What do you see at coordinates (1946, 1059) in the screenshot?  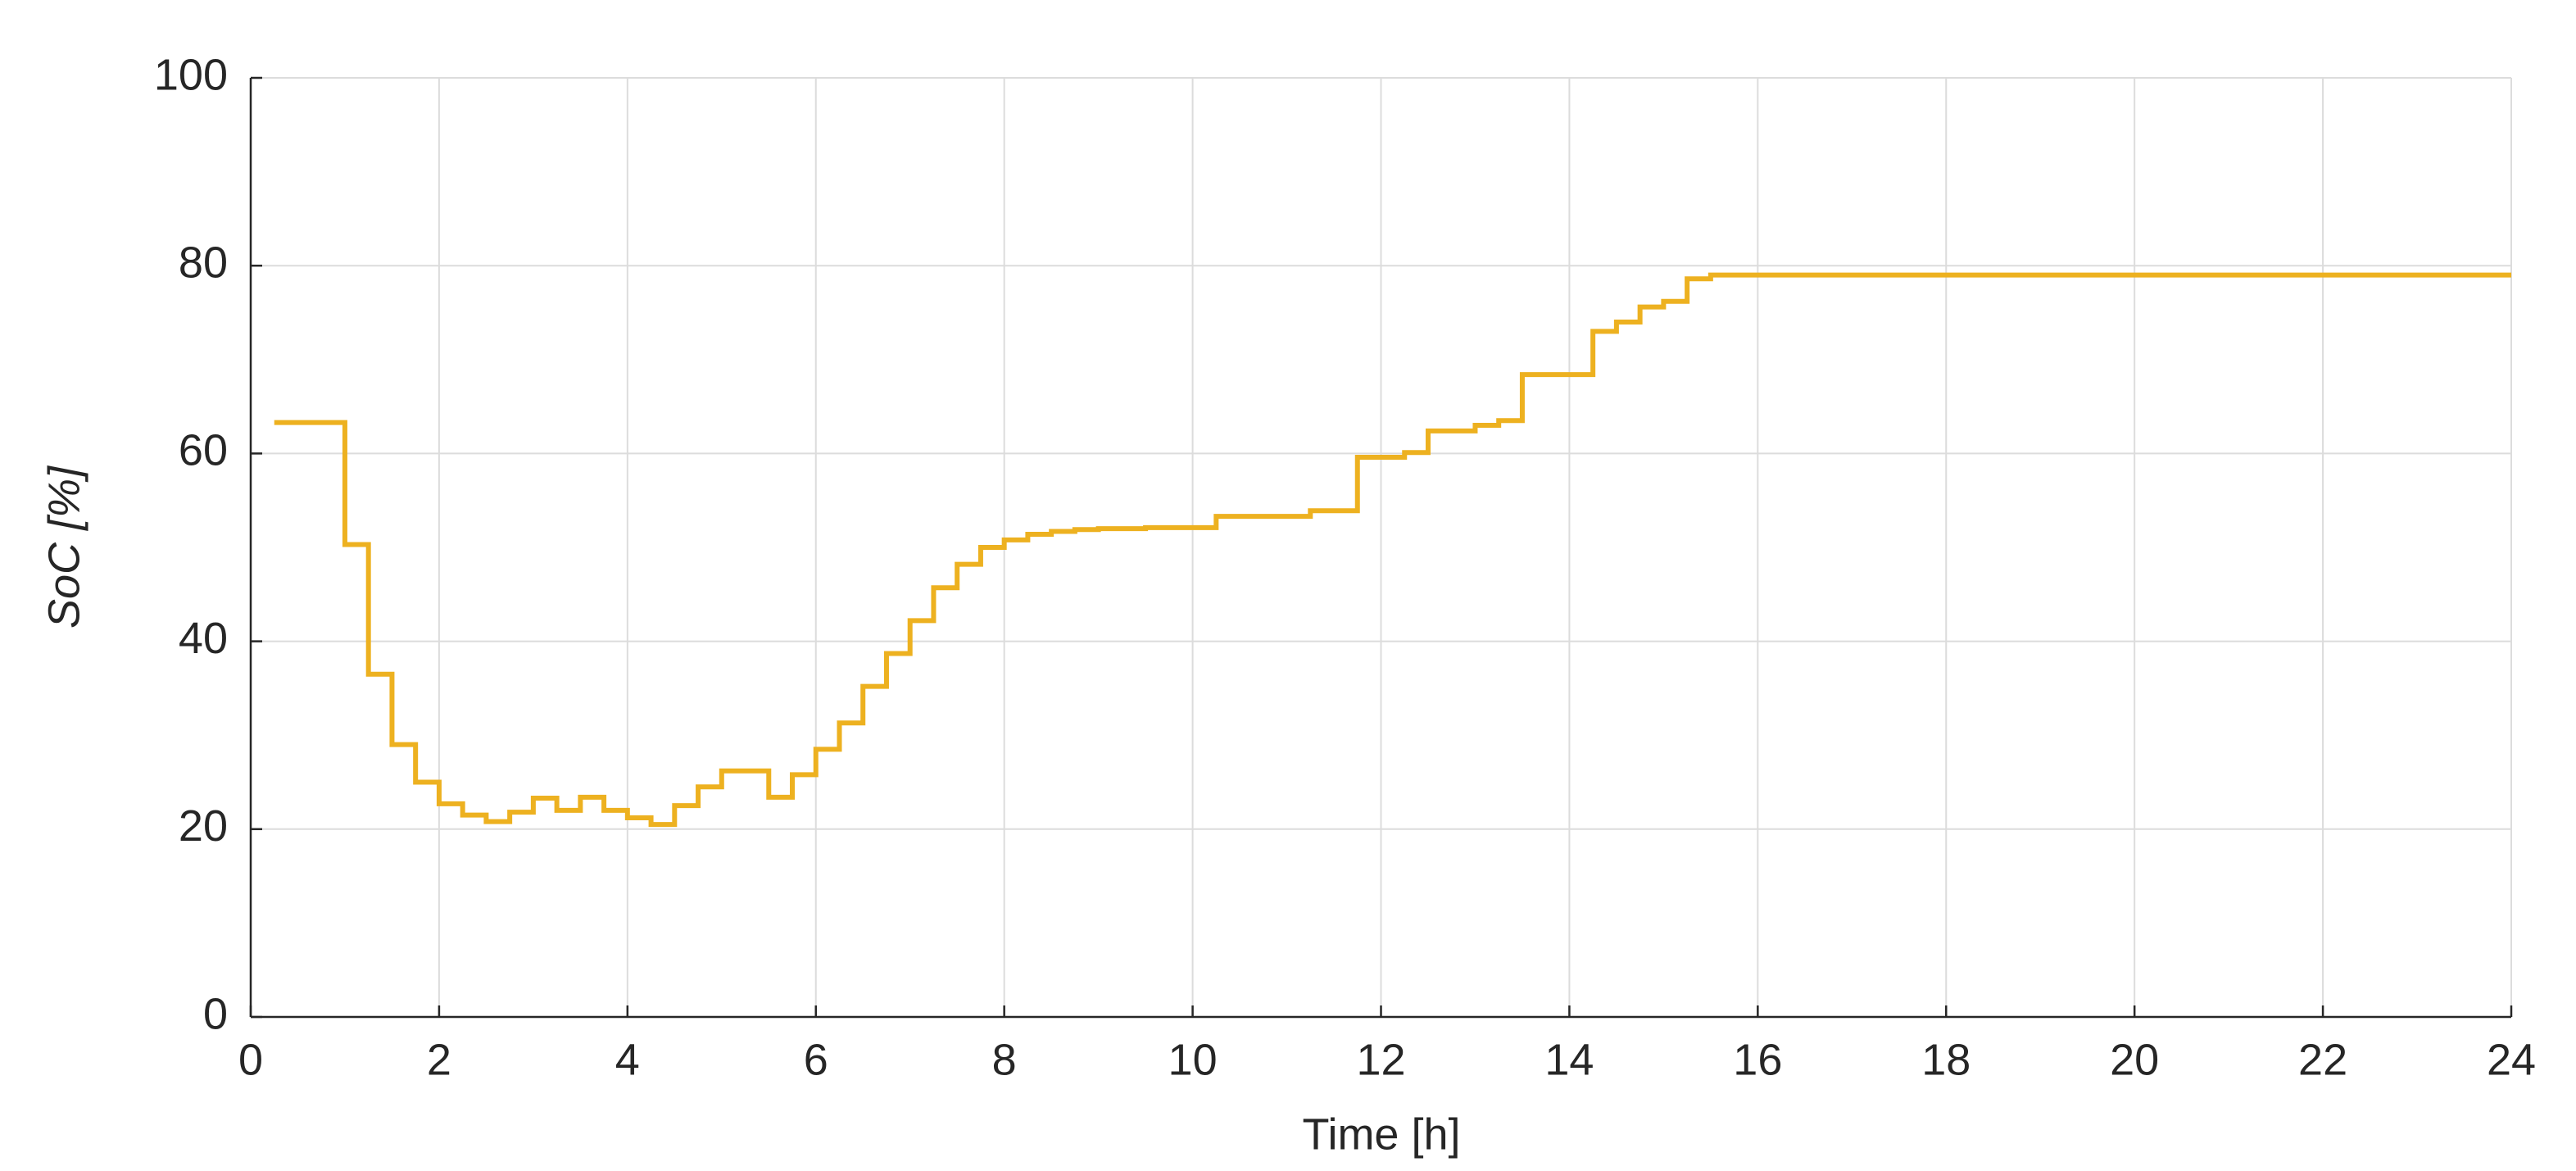 I see `x-tick-label: 18` at bounding box center [1946, 1059].